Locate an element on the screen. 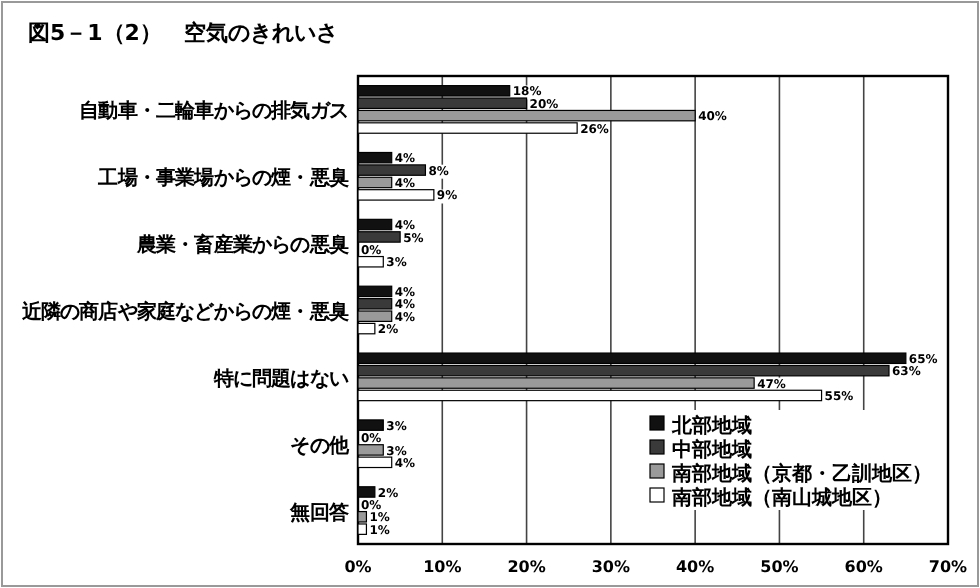 The height and width of the screenshot is (588, 980). x-tick-label: 70% is located at coordinates (948, 567).